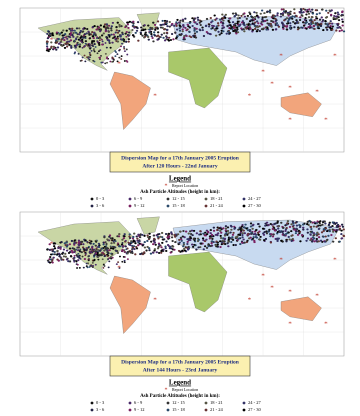 The width and height of the screenshot is (360, 416). I want to click on legend-label: 15 - 18, so click(178, 205).